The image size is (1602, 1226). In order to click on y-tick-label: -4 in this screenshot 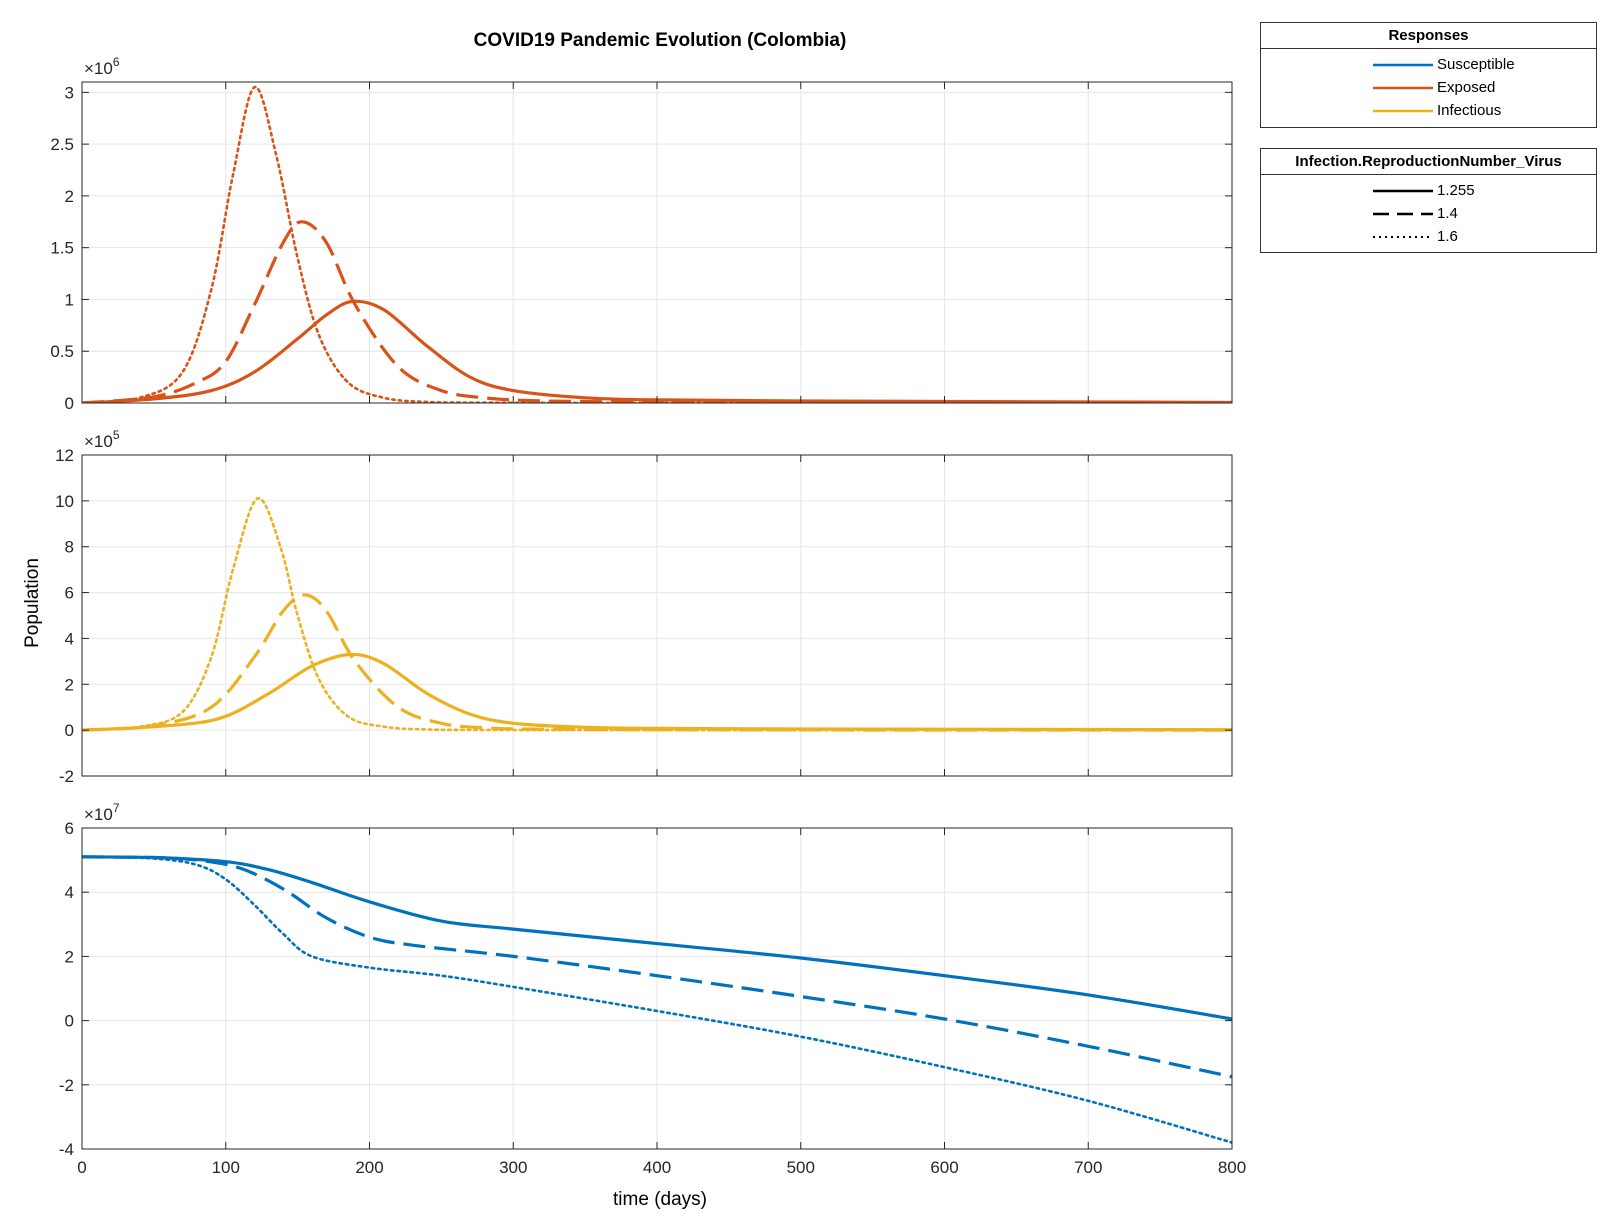, I will do `click(66, 1149)`.